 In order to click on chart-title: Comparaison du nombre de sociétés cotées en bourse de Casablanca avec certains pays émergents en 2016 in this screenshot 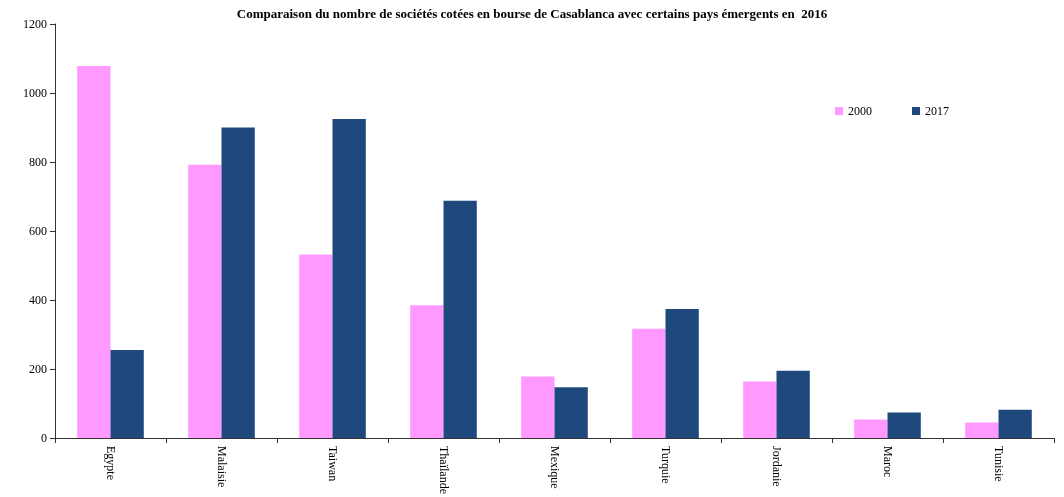, I will do `click(532, 13)`.